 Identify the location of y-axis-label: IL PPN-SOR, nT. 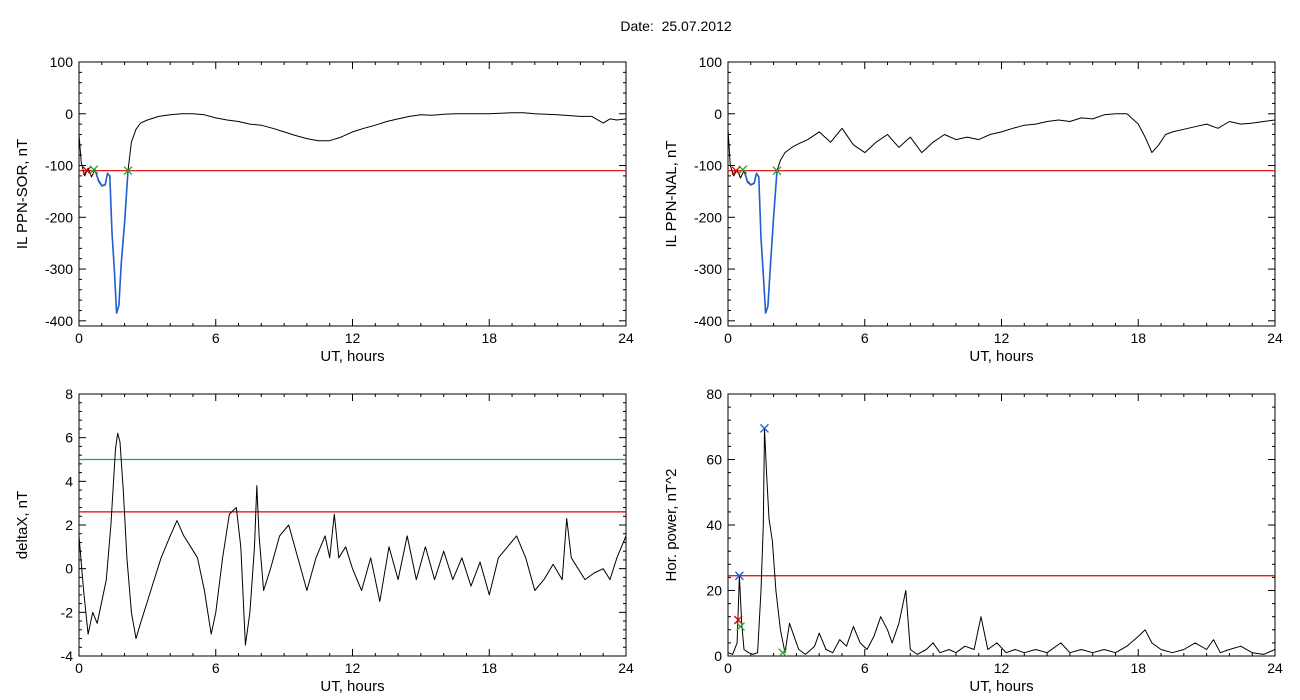
(22, 194).